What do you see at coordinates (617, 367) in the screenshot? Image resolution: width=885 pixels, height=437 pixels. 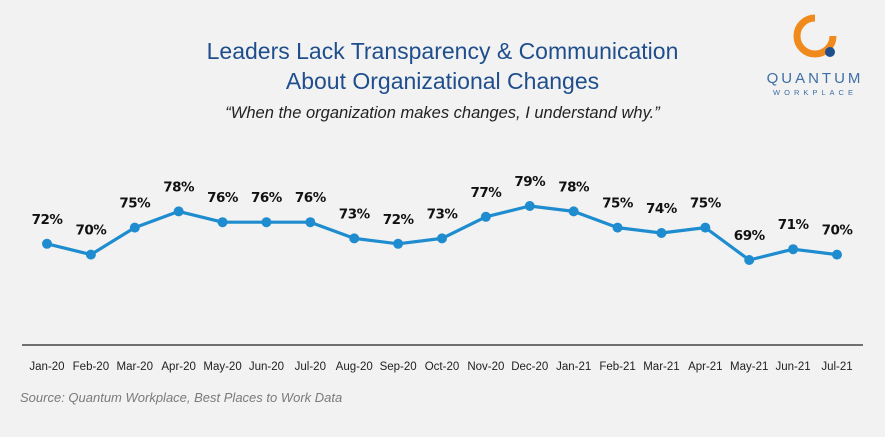 I see `x-tick-label: Feb-21` at bounding box center [617, 367].